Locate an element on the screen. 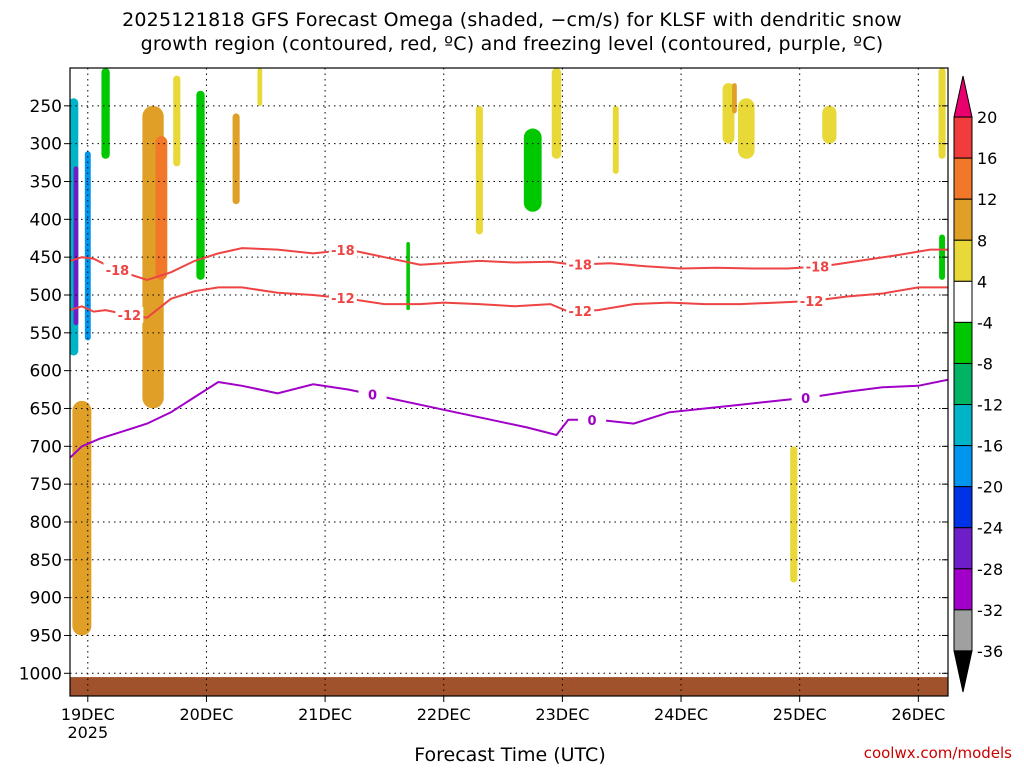 The image size is (1024, 768). colorbar-label: -16 is located at coordinates (990, 446).